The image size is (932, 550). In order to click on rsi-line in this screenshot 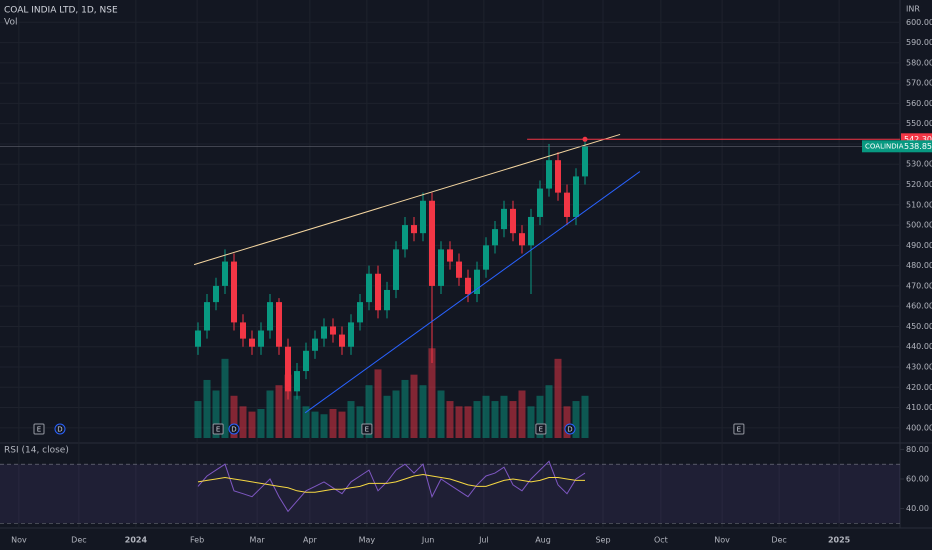, I will do `click(391, 486)`.